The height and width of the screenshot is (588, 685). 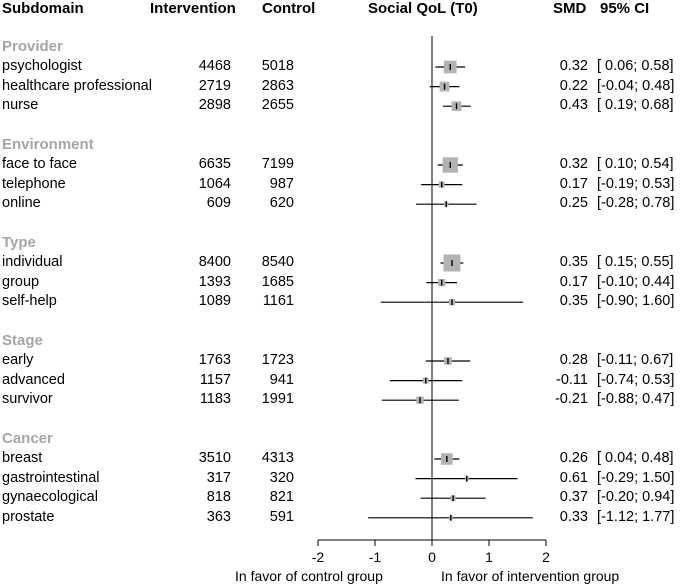 I want to click on smd-value: 0.37, so click(x=573, y=497).